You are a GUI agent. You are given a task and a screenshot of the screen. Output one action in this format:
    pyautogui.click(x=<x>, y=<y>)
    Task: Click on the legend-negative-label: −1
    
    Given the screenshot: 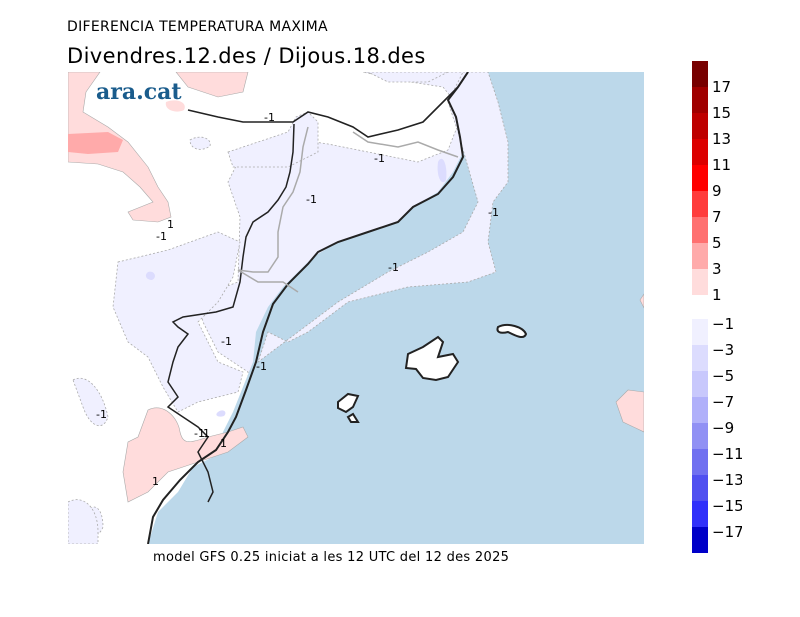 What is the action you would take?
    pyautogui.click(x=723, y=324)
    